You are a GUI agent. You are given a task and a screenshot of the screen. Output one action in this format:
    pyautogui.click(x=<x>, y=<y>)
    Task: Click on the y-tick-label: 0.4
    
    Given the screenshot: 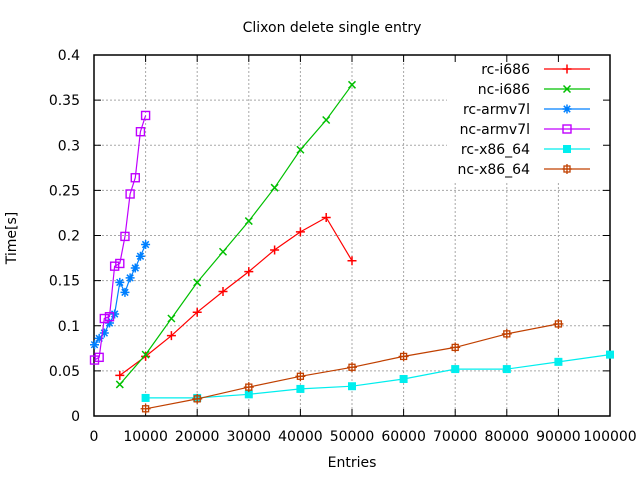 What is the action you would take?
    pyautogui.click(x=69, y=56)
    